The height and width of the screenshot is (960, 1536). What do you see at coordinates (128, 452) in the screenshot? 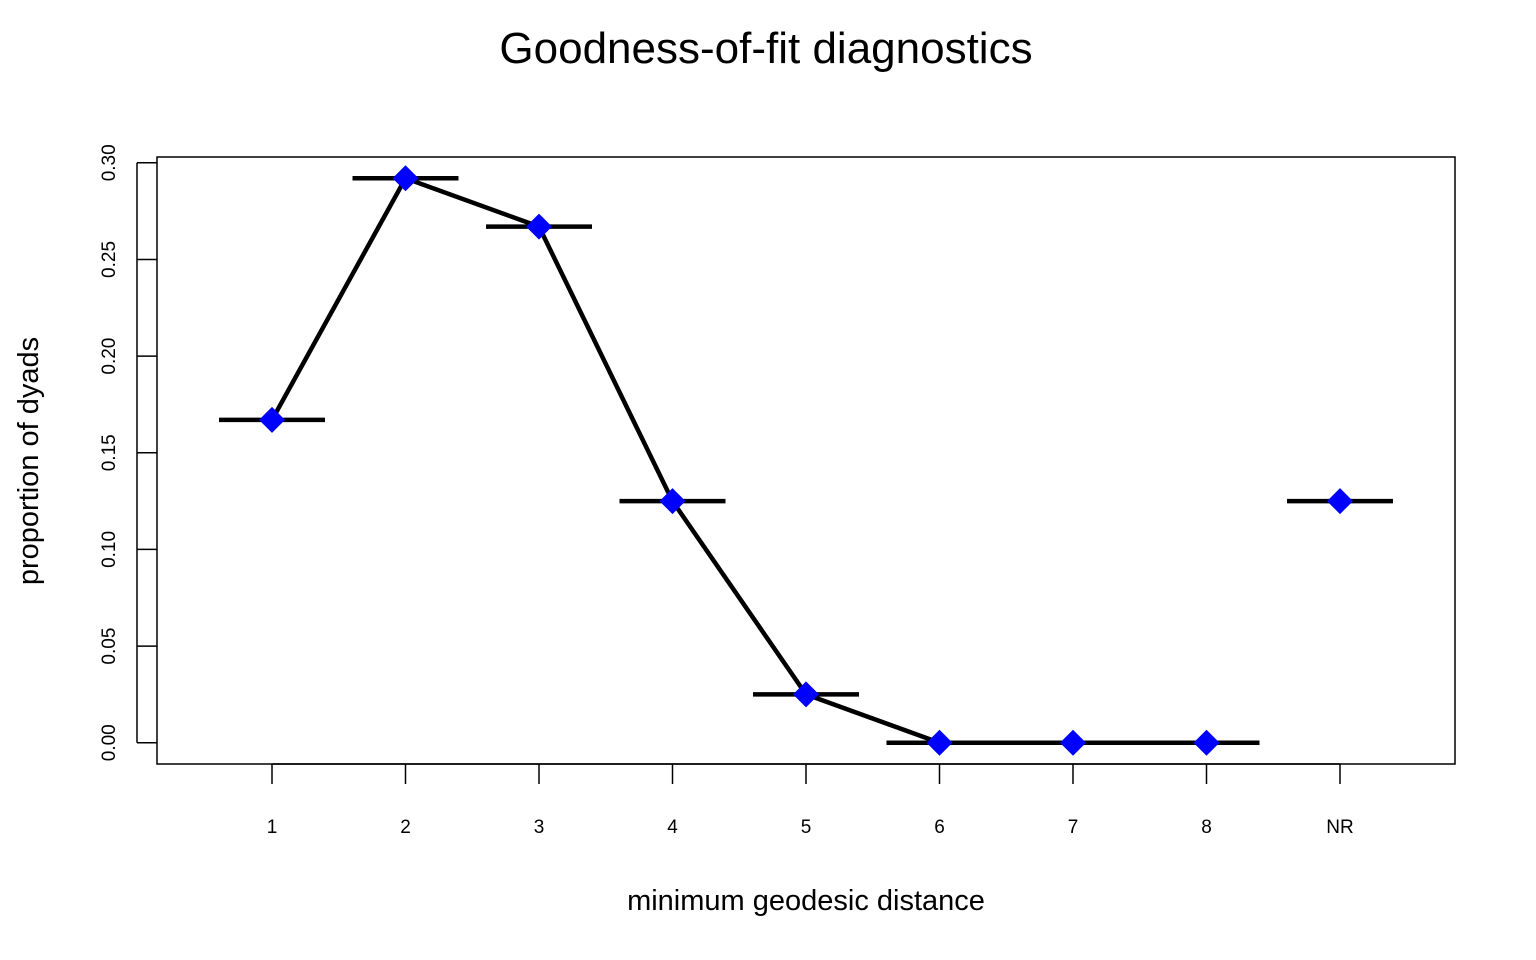
I see `y-axis: 0.00 0.05 0.10 0.15 0.20 0.25 0.30` at bounding box center [128, 452].